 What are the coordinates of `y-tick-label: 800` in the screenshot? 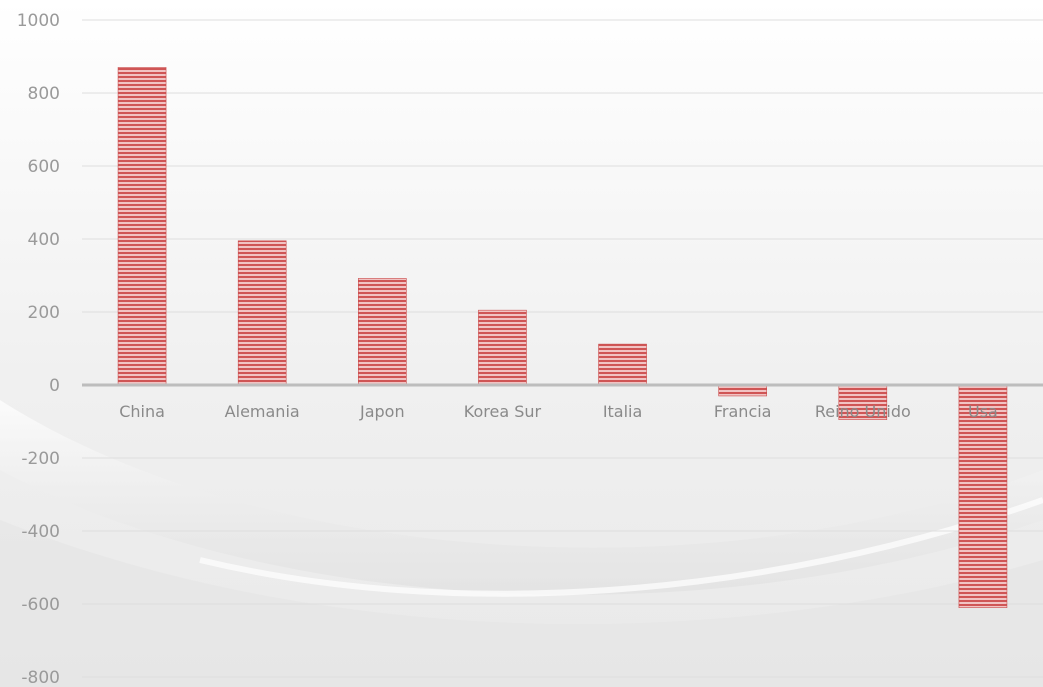 It's located at (44, 94).